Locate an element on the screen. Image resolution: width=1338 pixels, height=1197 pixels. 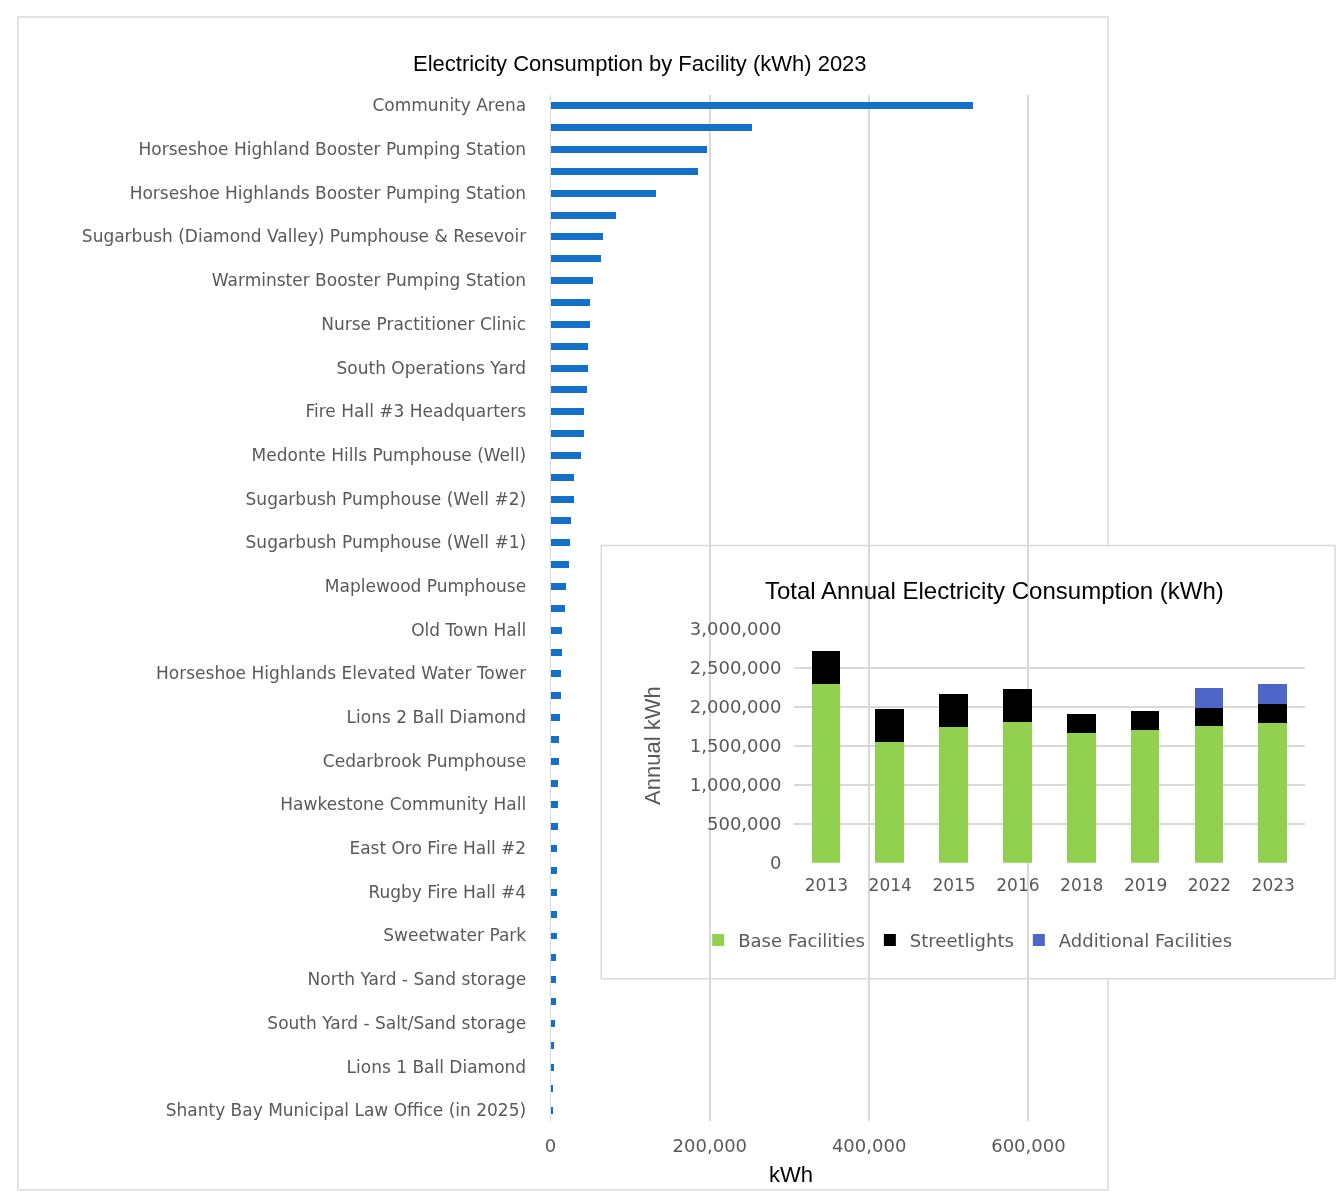
chart-title: Electricity Consumption by Facility (kWh) 2023 is located at coordinates (640, 63).